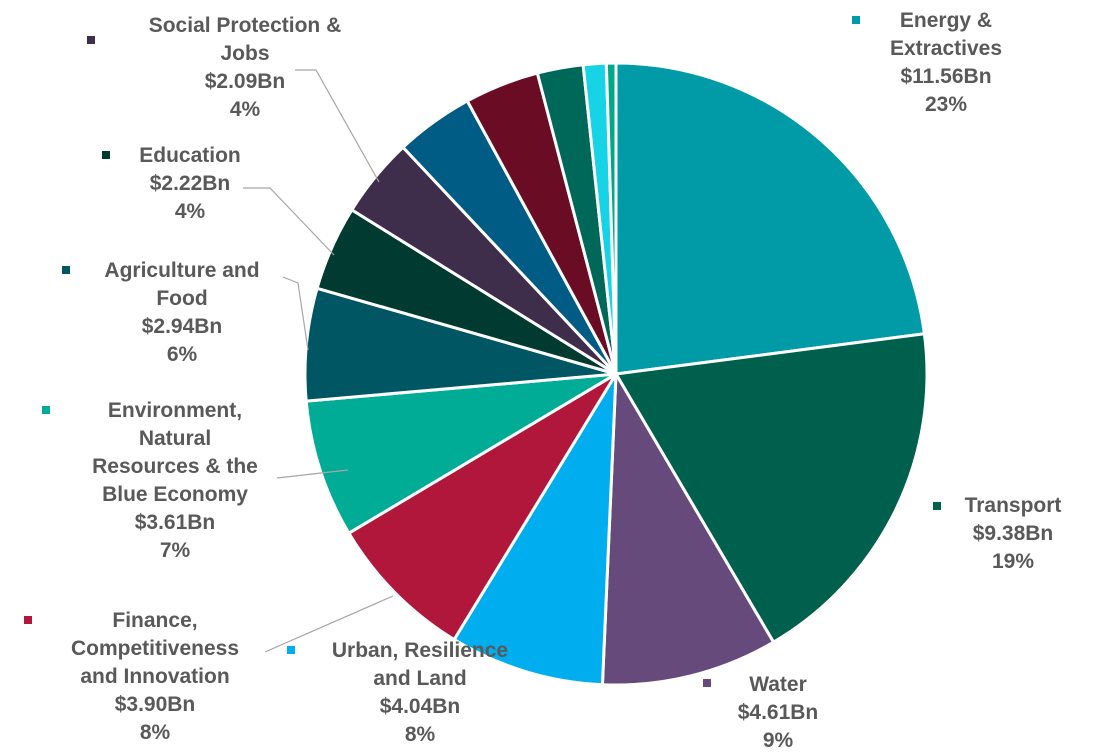 Image resolution: width=1104 pixels, height=756 pixels. What do you see at coordinates (420, 734) in the screenshot?
I see `slice-label-urban-resilience-and-land-percent: 8%` at bounding box center [420, 734].